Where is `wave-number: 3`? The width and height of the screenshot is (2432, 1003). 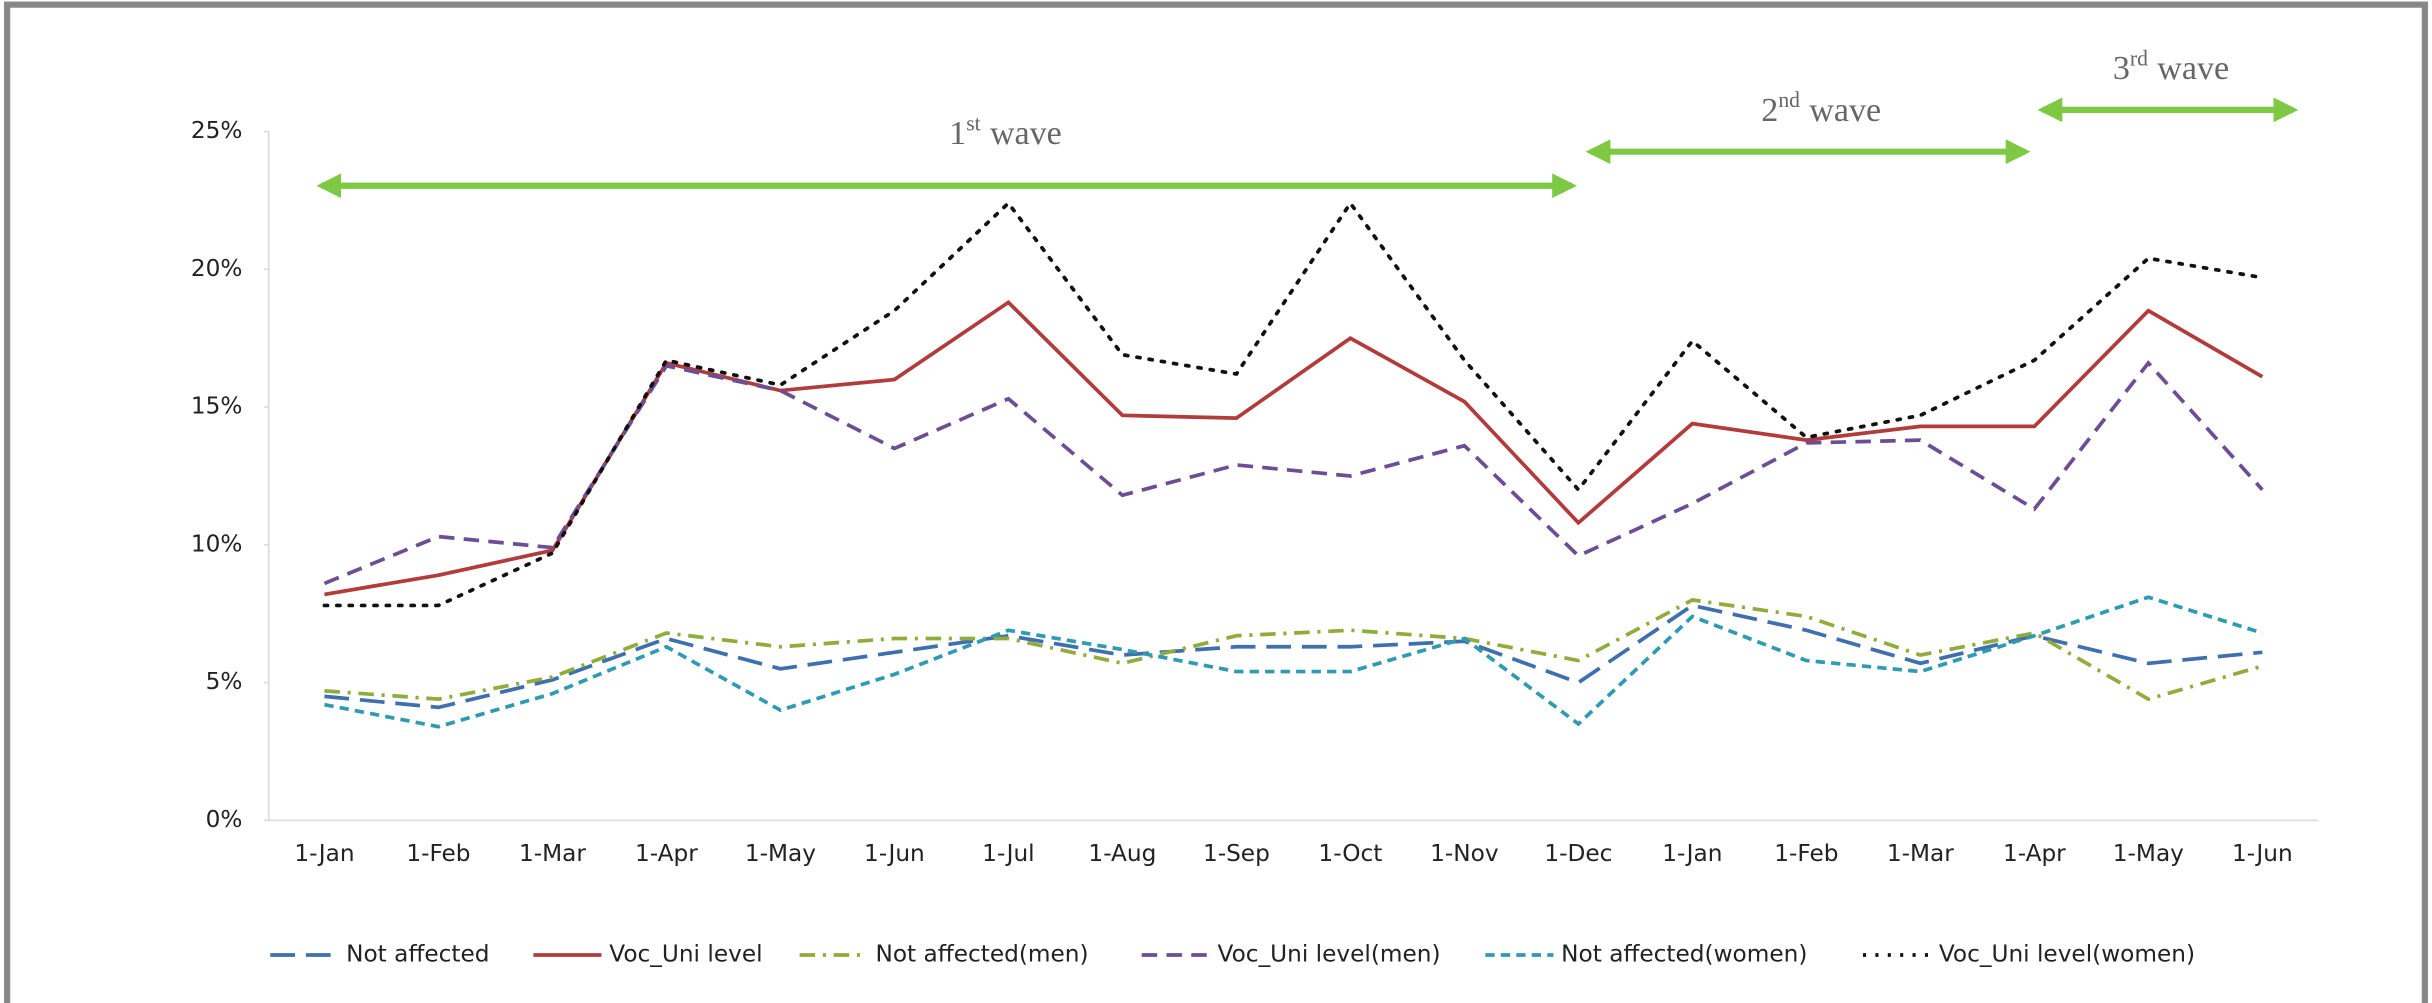 wave-number: 3 is located at coordinates (2121, 68).